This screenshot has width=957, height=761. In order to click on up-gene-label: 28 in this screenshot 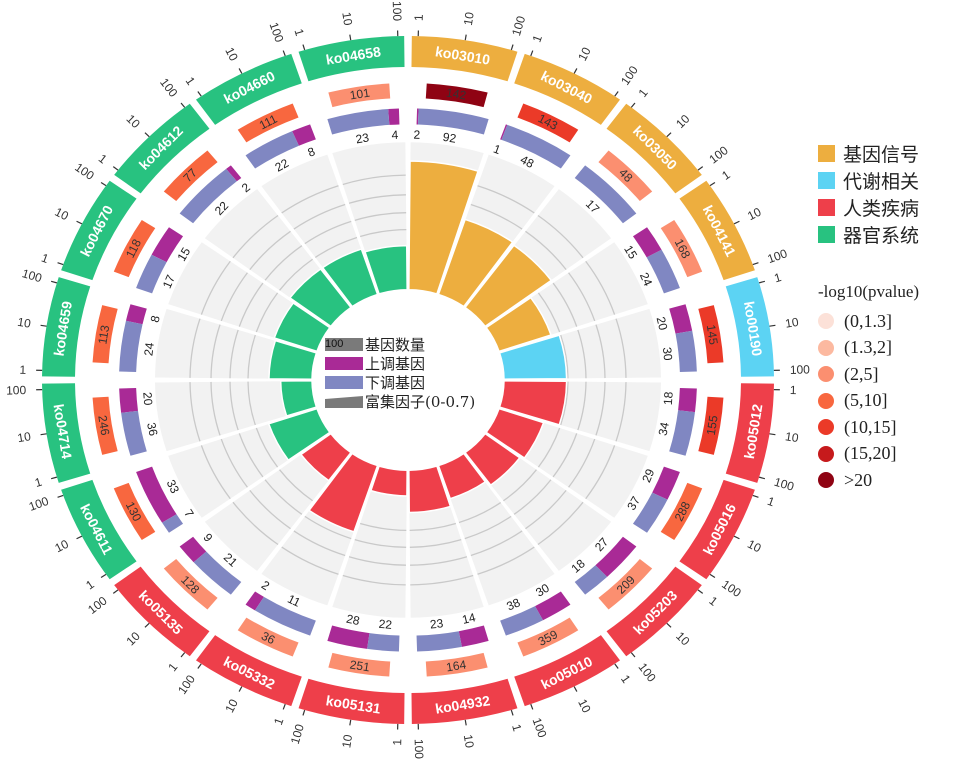, I will do `click(353, 620)`.